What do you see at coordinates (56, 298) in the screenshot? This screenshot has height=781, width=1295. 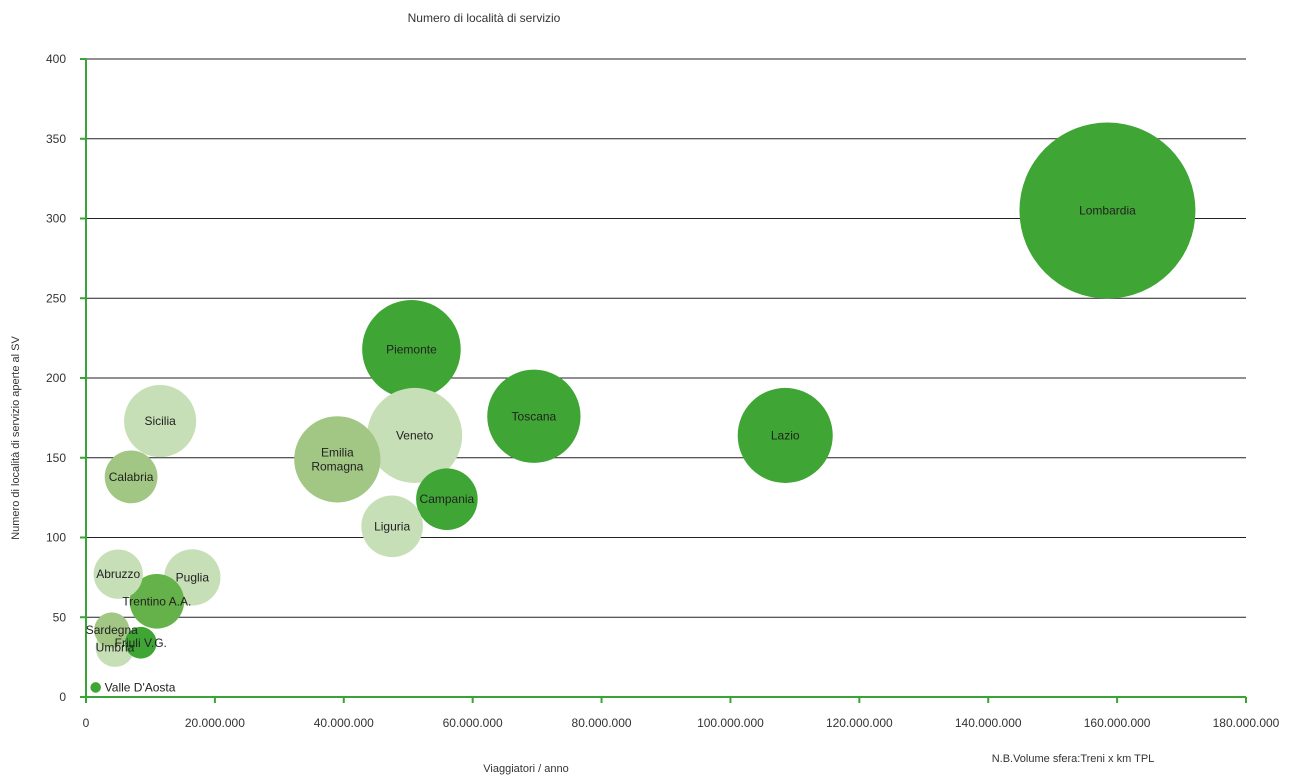 I see `y-tick-label: 250` at bounding box center [56, 298].